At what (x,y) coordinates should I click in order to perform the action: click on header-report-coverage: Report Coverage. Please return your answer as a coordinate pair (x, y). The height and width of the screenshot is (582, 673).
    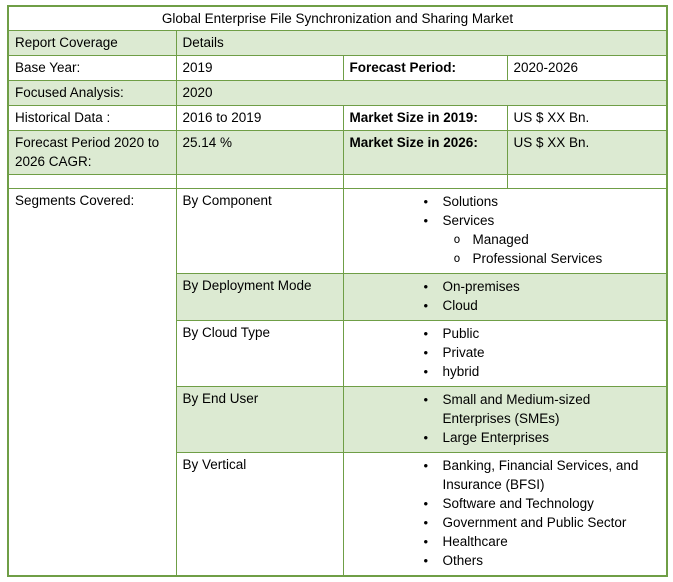
    Looking at the image, I should click on (92, 43).